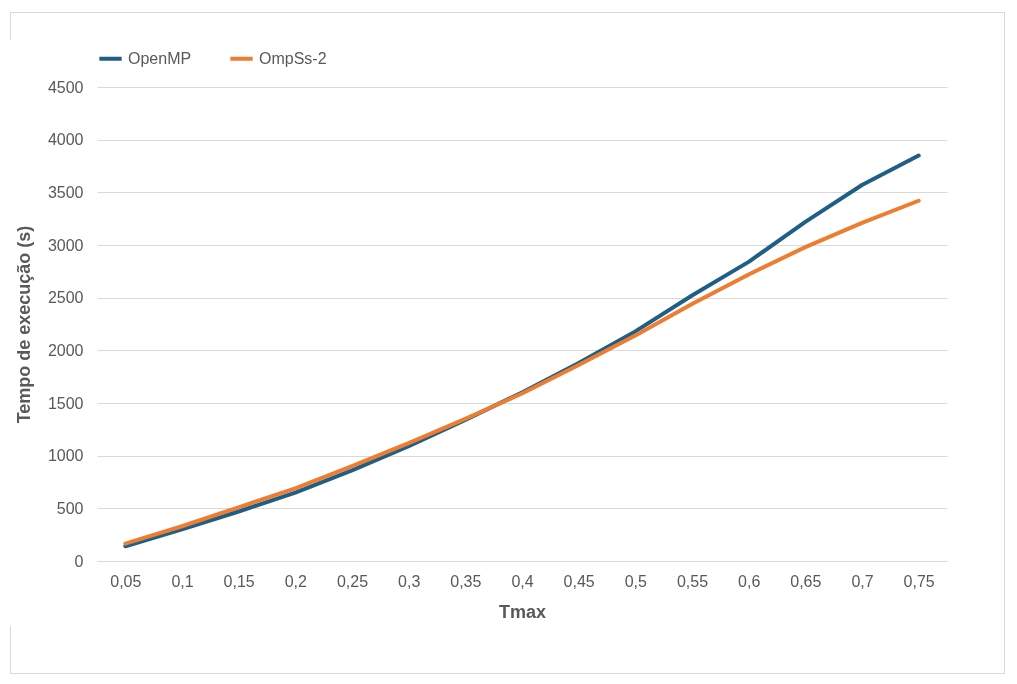 The image size is (1017, 684). What do you see at coordinates (522, 581) in the screenshot?
I see `x-tick-label: 0,4` at bounding box center [522, 581].